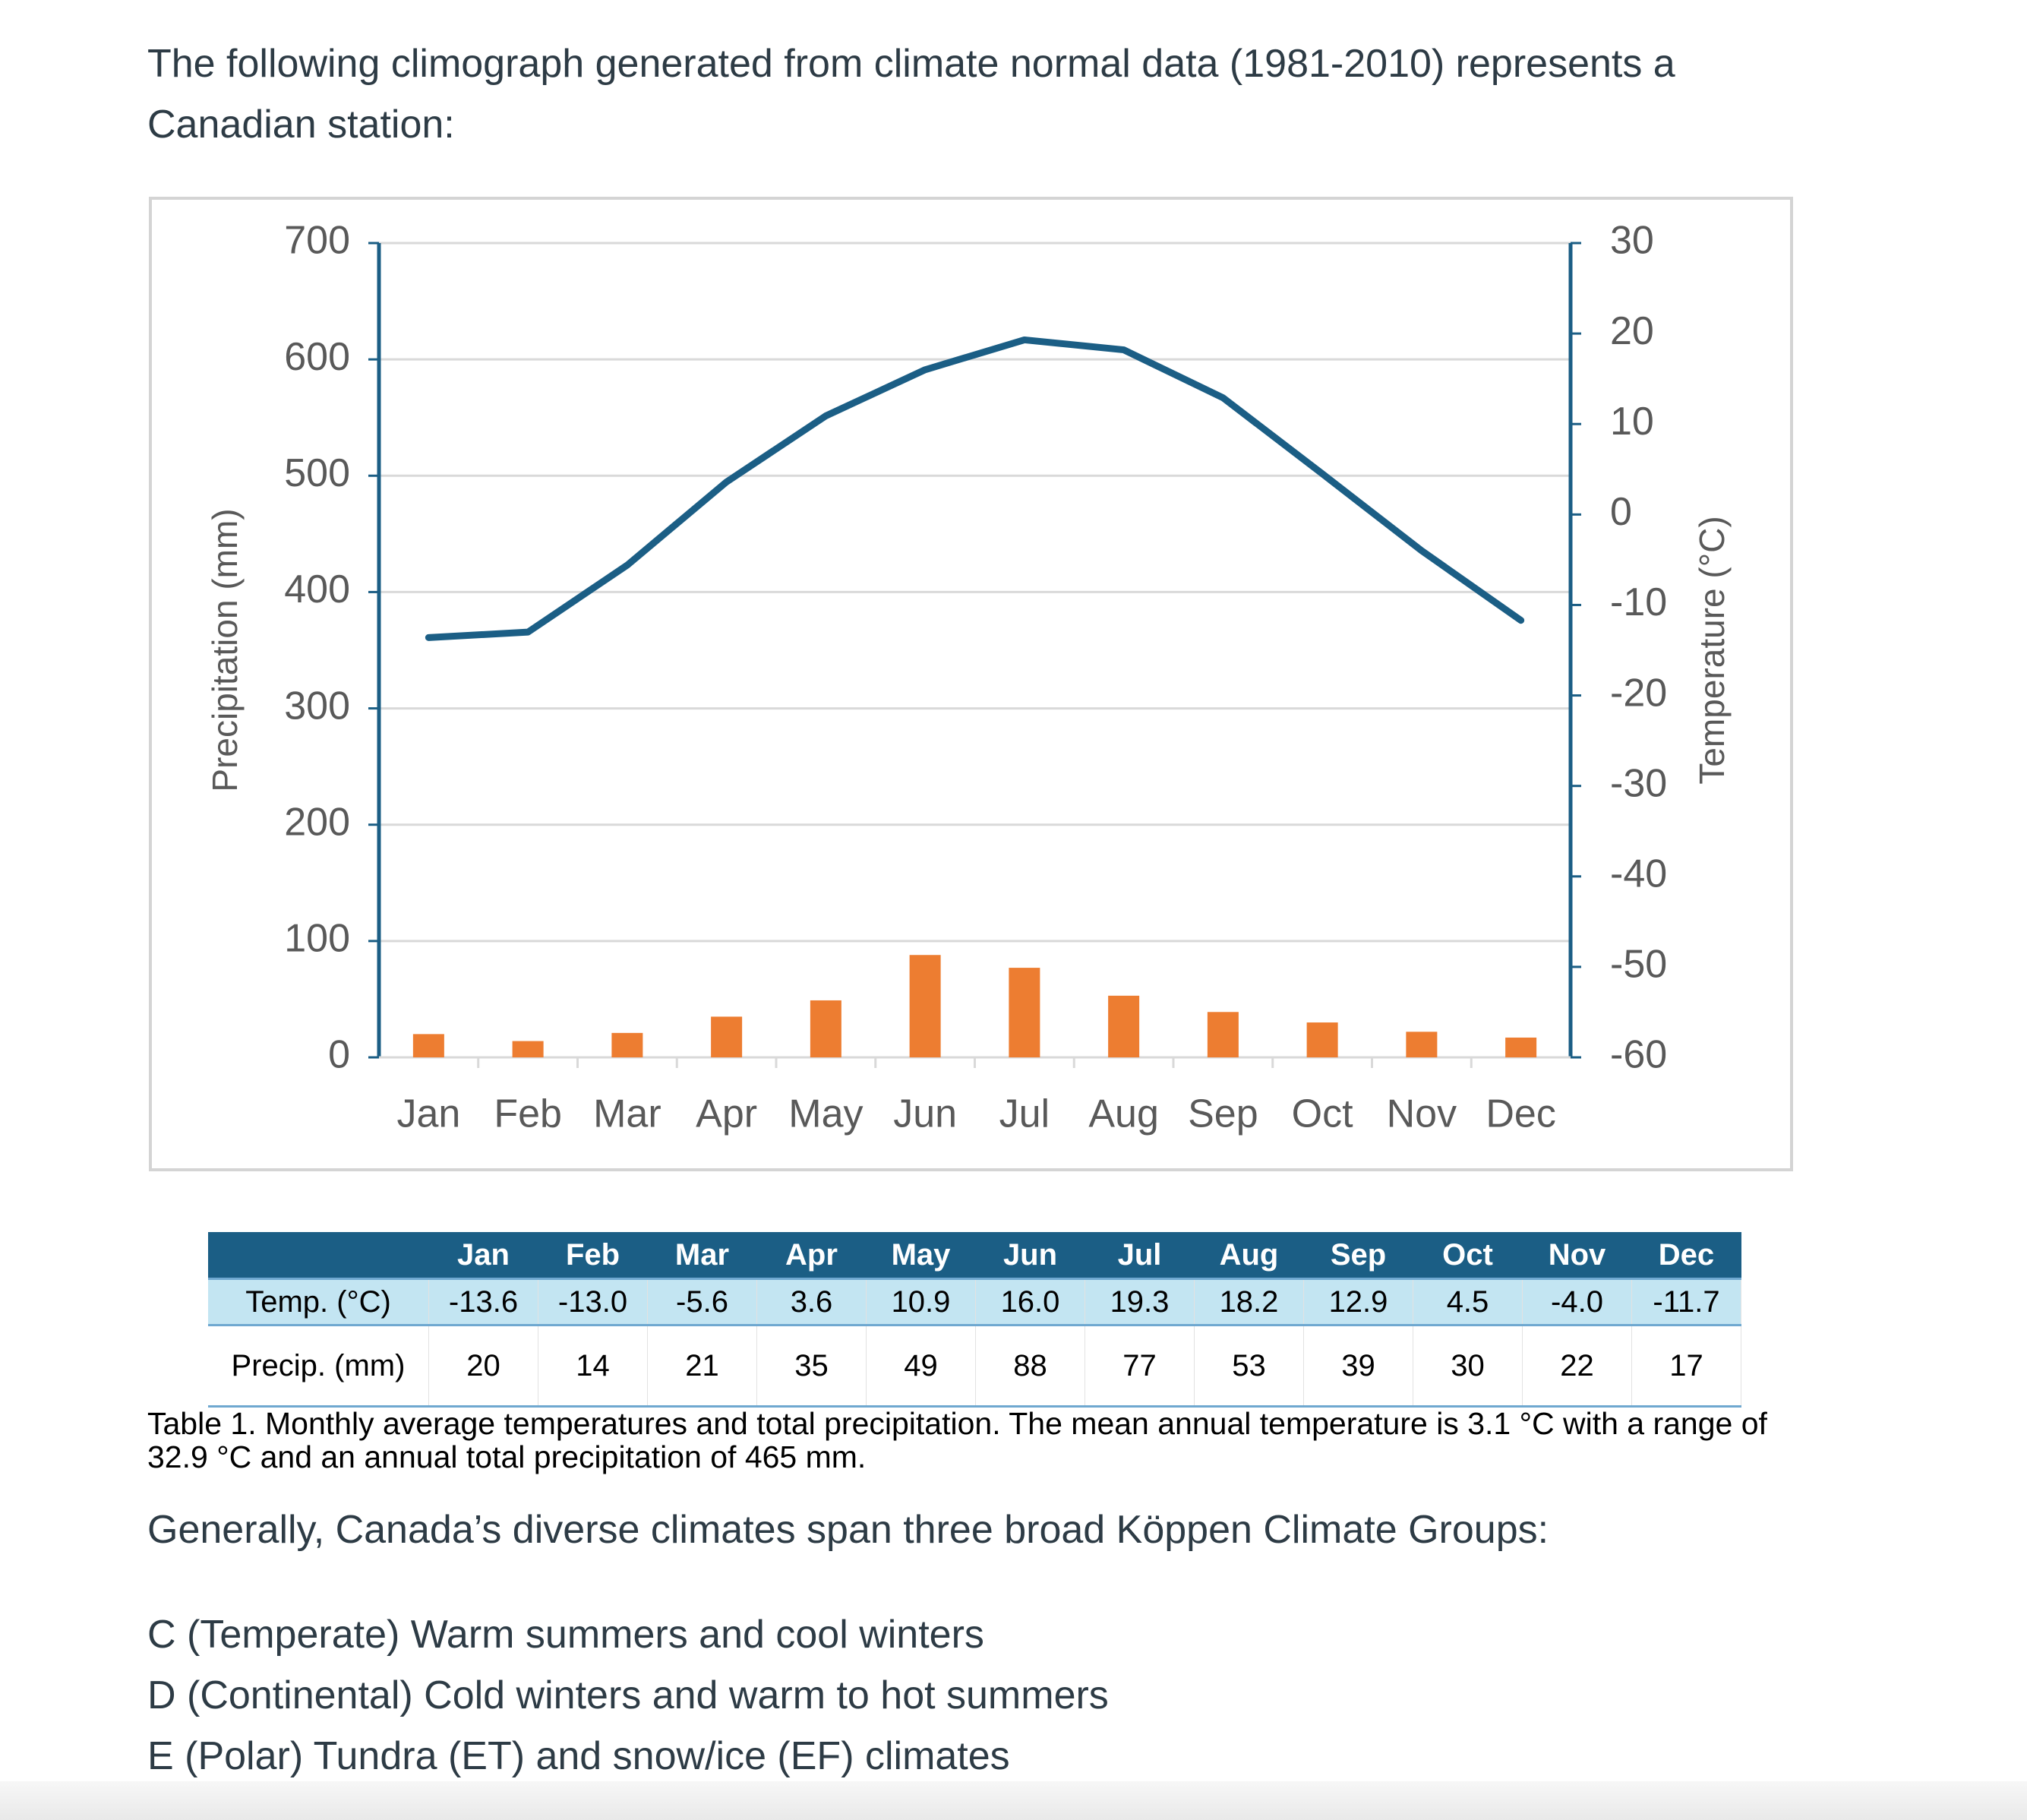 The image size is (2027, 1820). I want to click on y-tick-label: 600, so click(317, 357).